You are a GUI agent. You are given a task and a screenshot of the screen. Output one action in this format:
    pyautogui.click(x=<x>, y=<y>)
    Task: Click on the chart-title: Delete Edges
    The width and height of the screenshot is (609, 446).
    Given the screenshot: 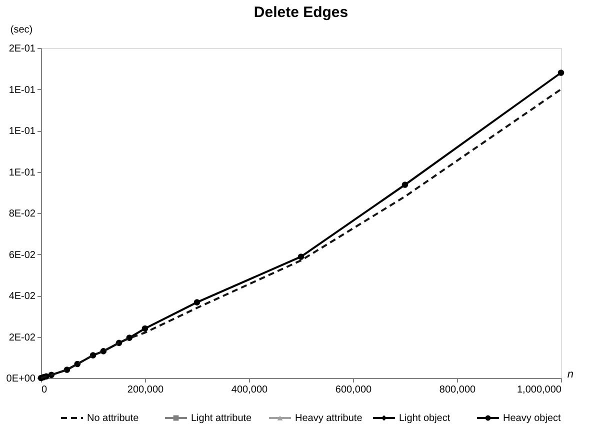 What is the action you would take?
    pyautogui.click(x=301, y=12)
    